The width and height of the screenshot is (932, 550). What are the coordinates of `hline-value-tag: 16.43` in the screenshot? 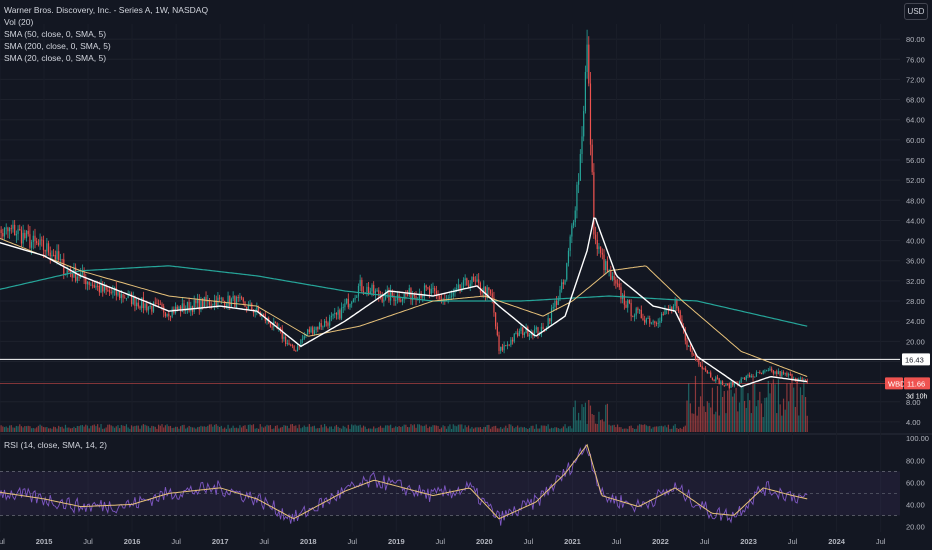 It's located at (914, 359).